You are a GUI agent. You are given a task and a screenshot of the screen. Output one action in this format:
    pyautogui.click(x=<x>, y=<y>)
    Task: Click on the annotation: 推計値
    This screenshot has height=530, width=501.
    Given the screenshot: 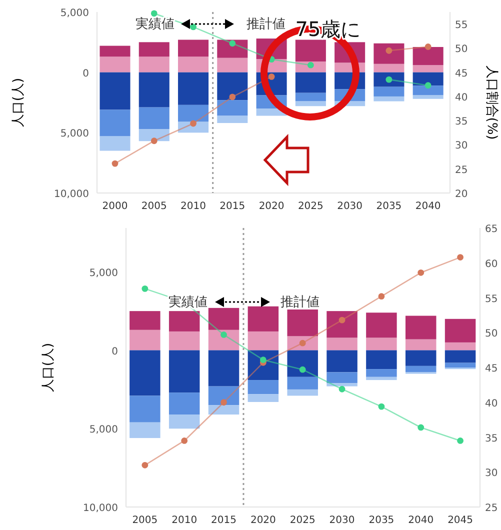 What is the action you would take?
    pyautogui.click(x=300, y=302)
    